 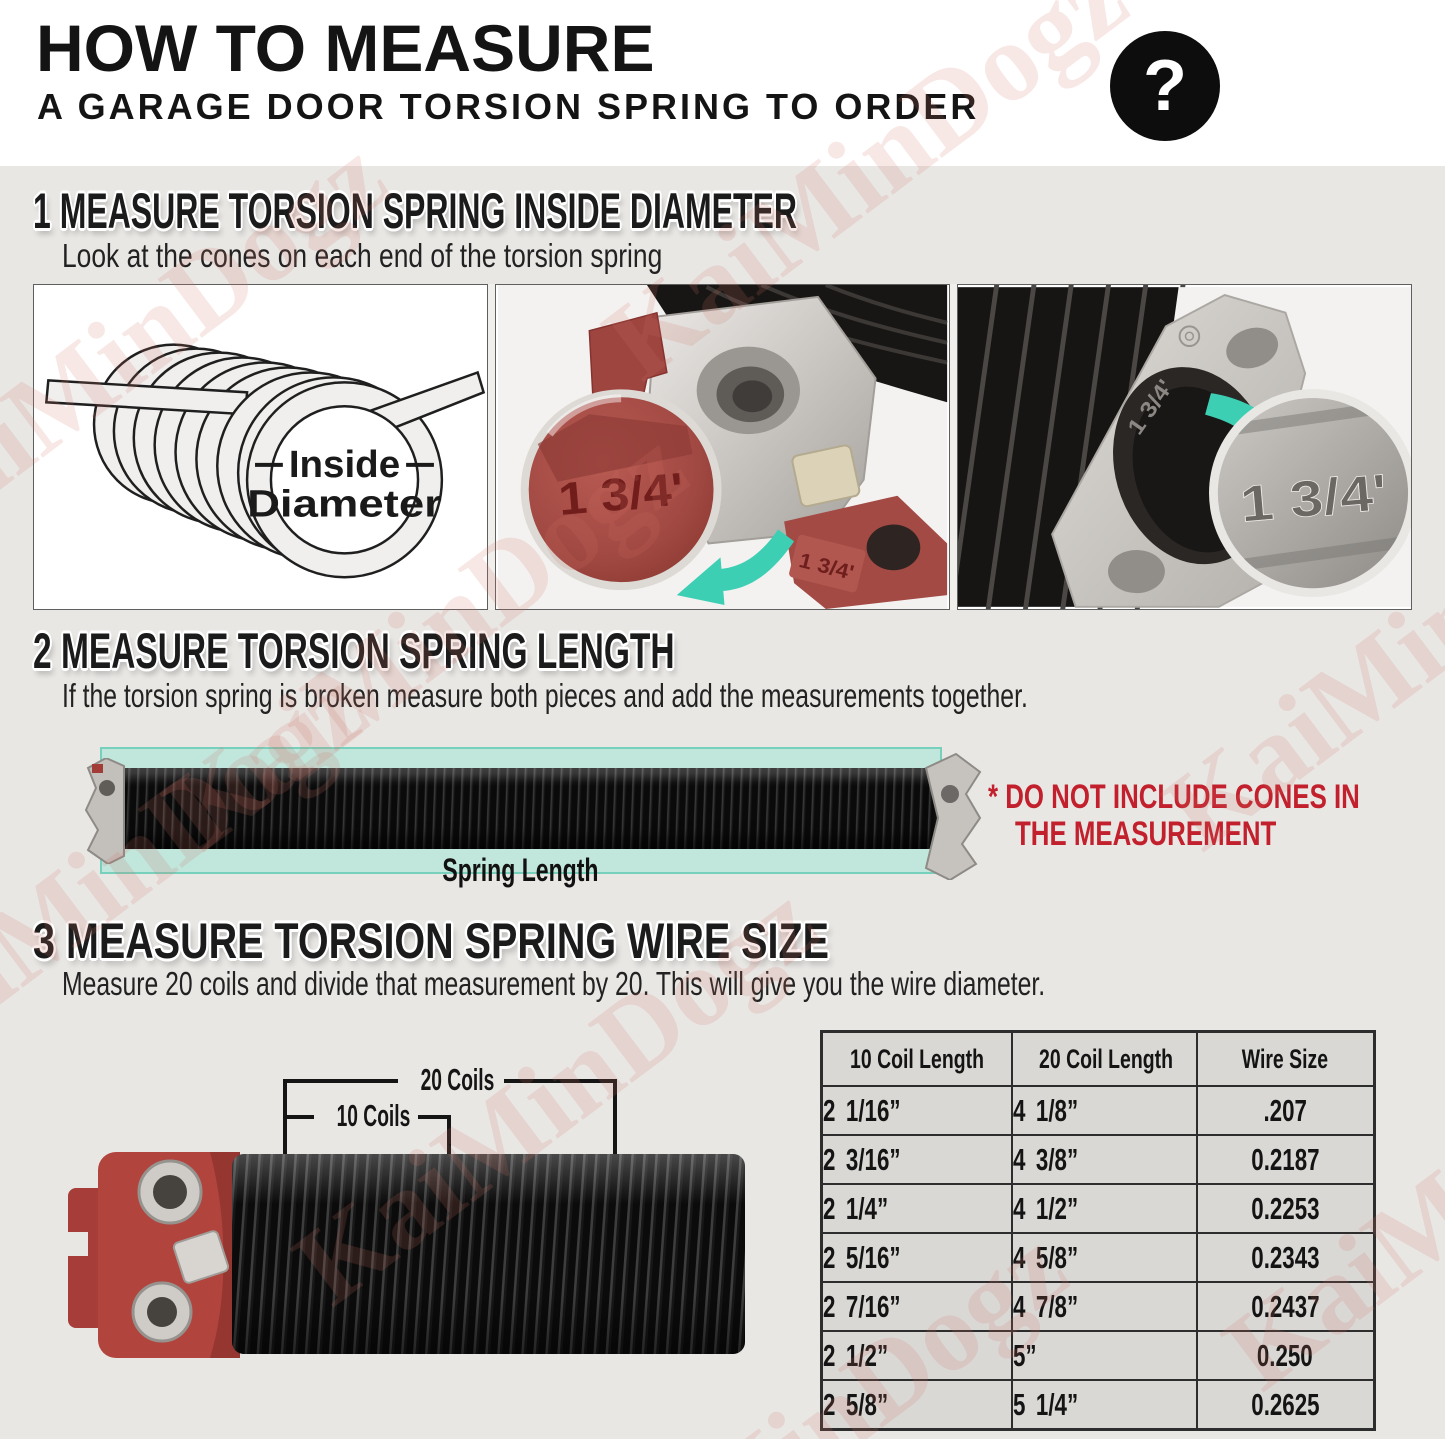 What do you see at coordinates (1098, 1355) in the screenshot?
I see `table-row: 2 1/2” 5” 0.250` at bounding box center [1098, 1355].